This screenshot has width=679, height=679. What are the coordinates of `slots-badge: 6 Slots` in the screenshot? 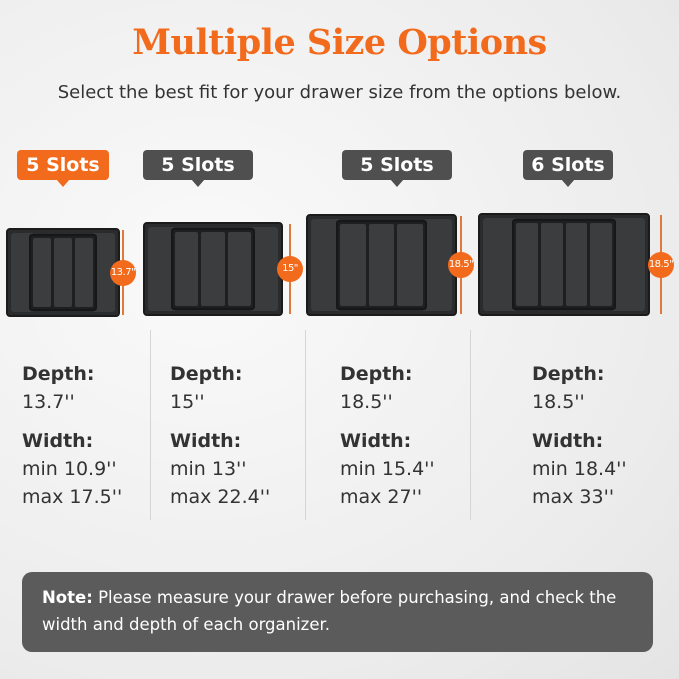 It's located at (568, 168).